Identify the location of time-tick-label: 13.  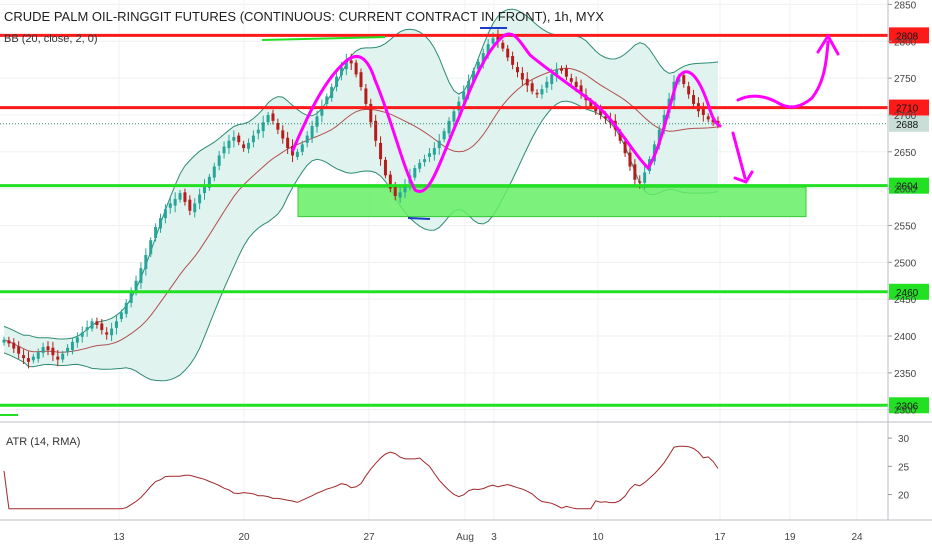
(119, 537).